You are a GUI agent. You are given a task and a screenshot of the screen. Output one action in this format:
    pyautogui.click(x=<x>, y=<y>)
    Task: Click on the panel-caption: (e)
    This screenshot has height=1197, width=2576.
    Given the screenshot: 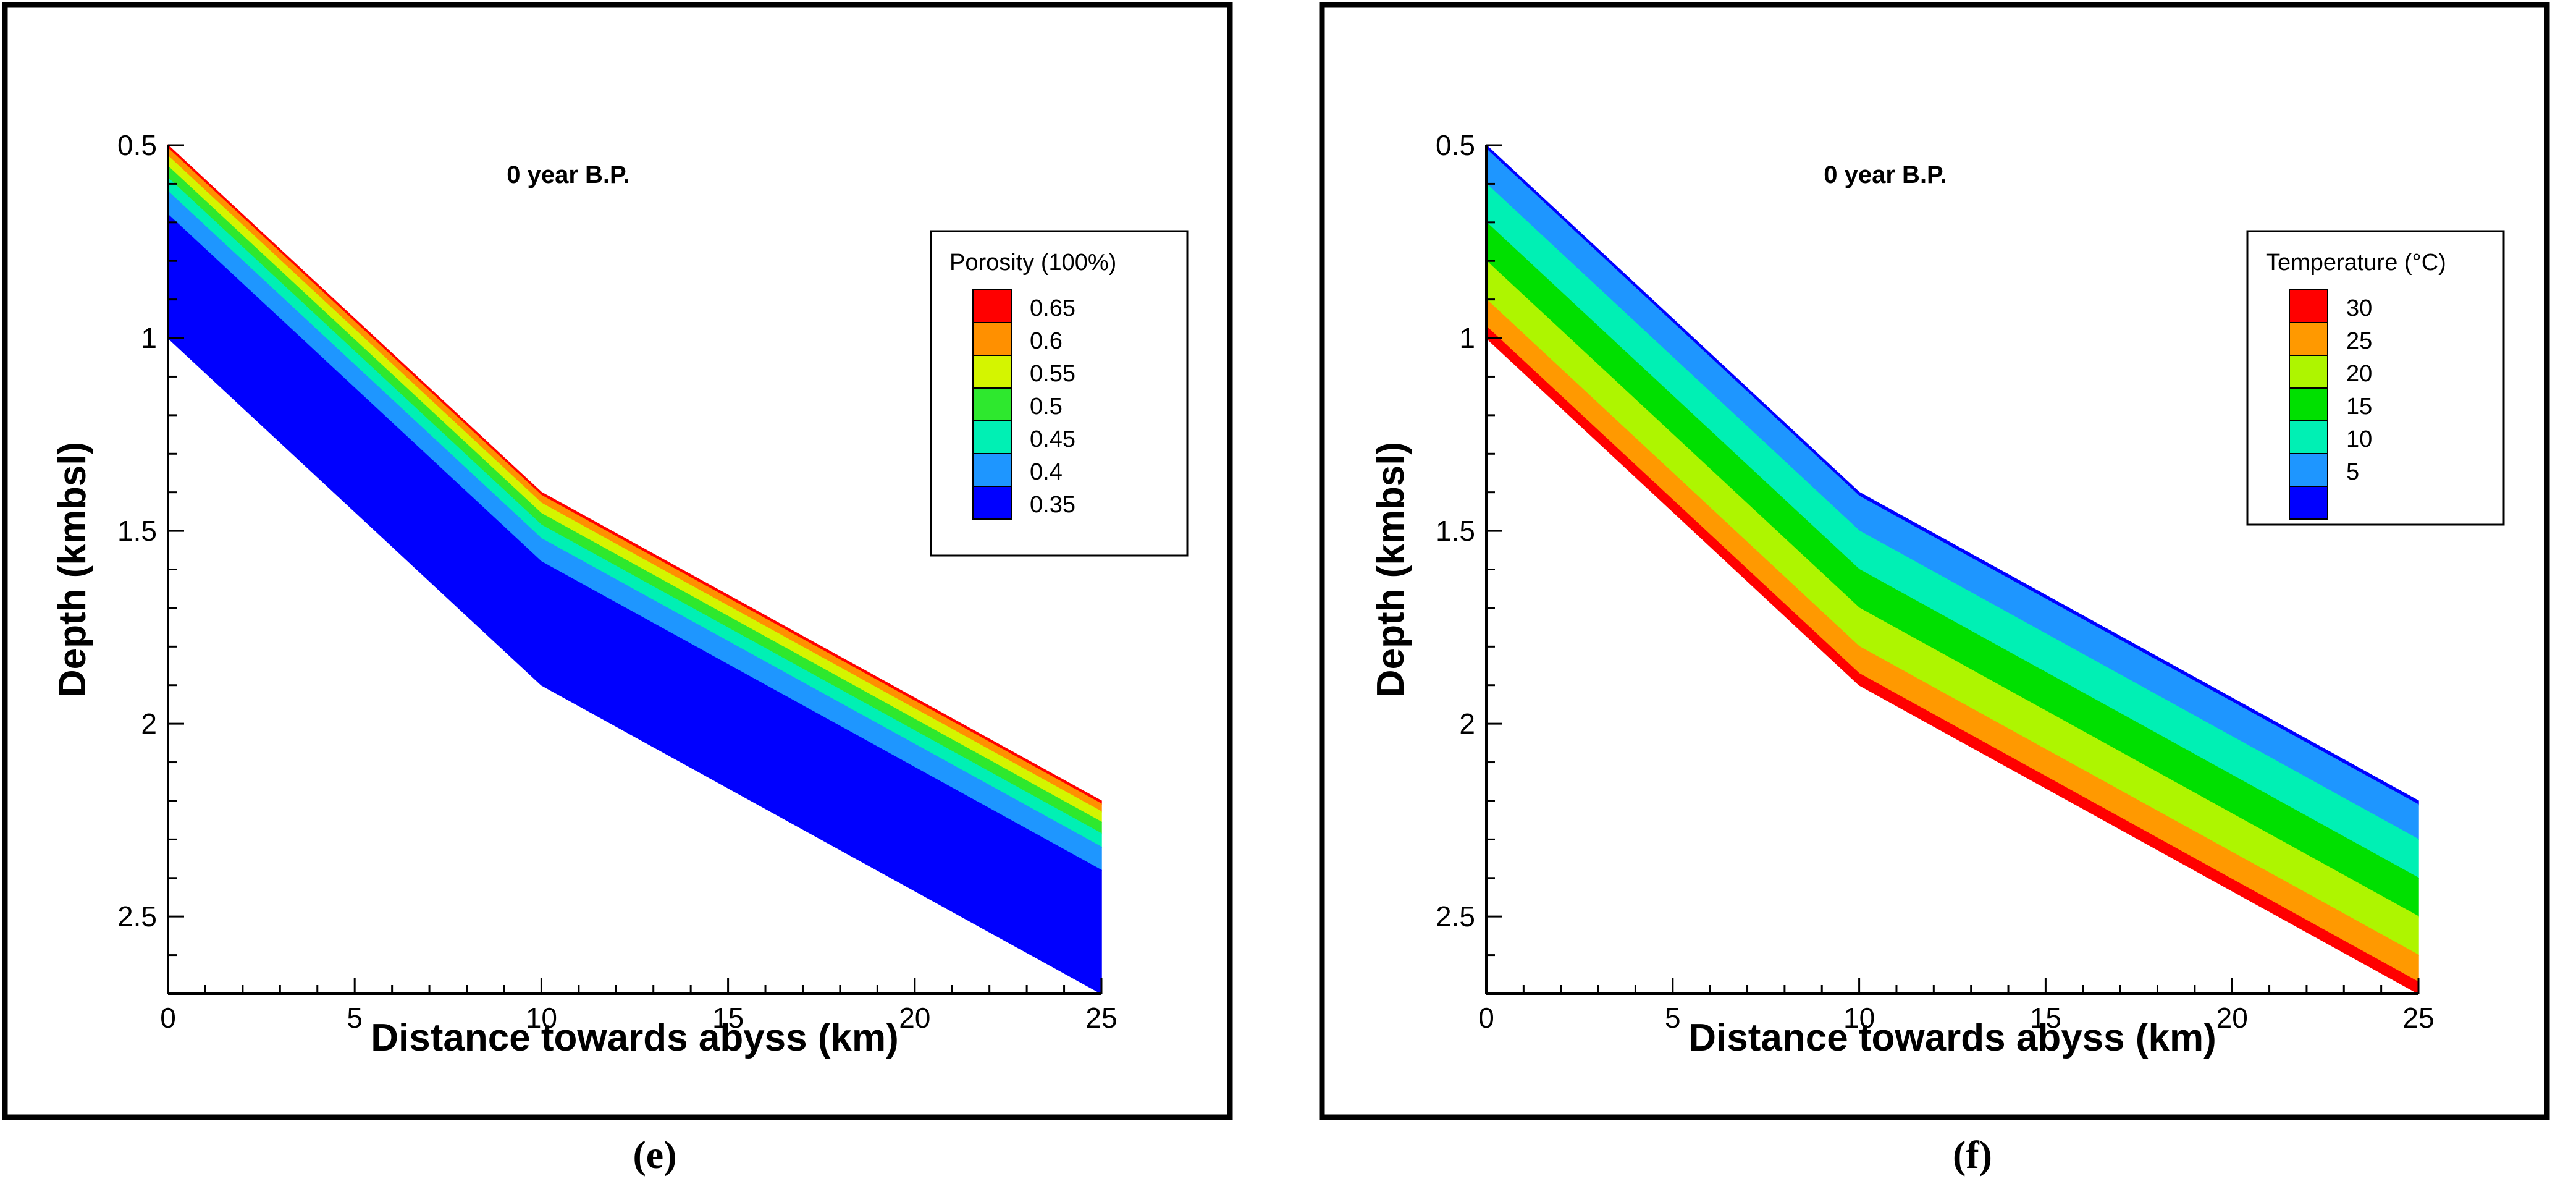 What is the action you would take?
    pyautogui.click(x=654, y=1155)
    